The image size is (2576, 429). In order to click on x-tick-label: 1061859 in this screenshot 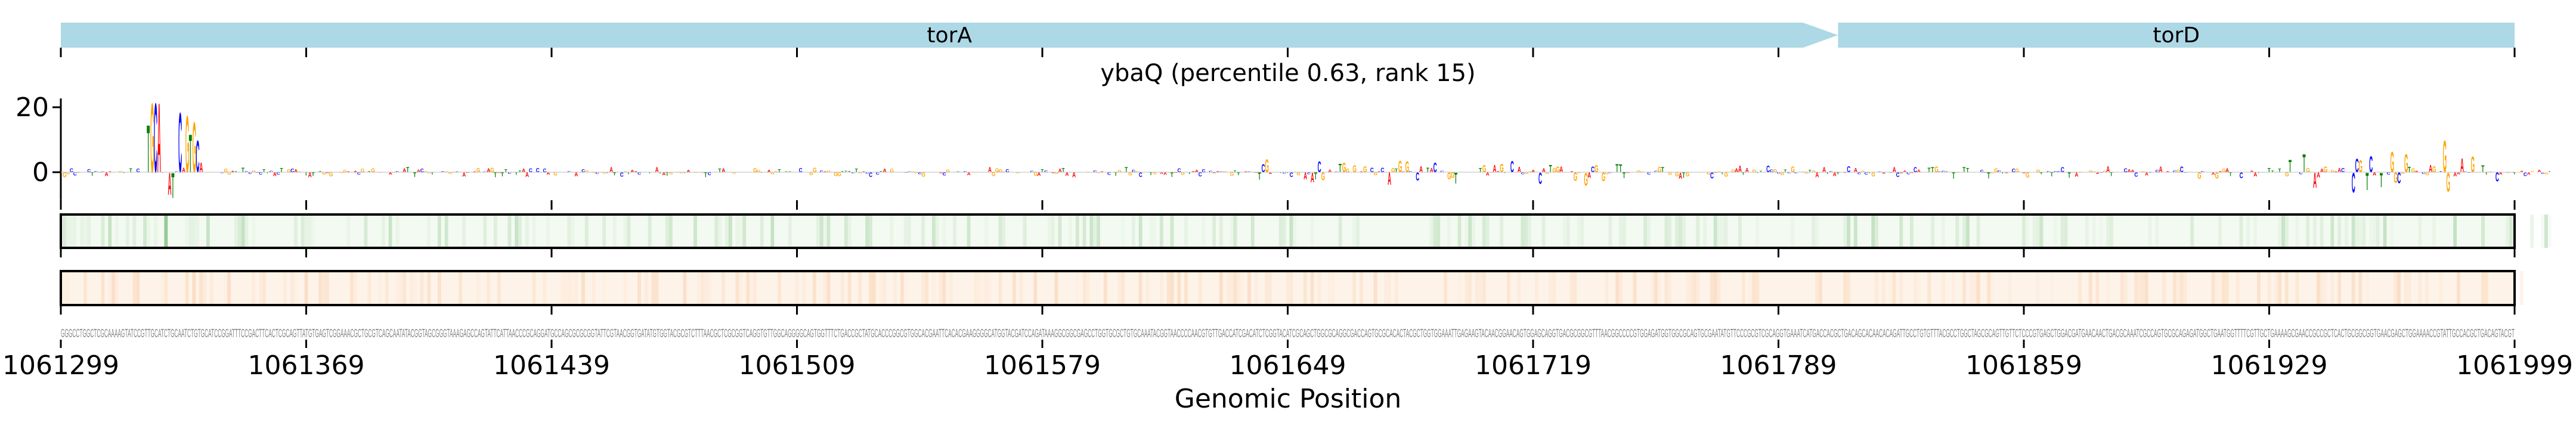, I will do `click(2024, 365)`.